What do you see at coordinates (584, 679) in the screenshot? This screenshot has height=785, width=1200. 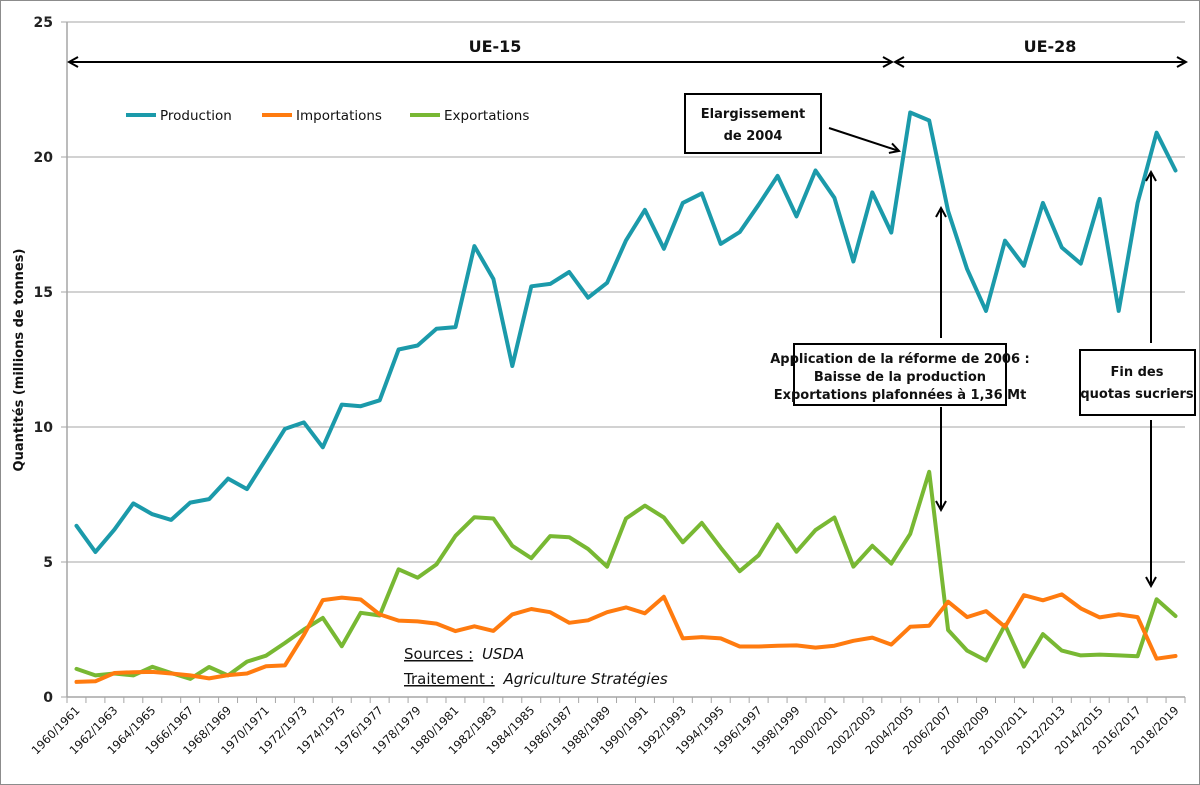 I see `treatment-value: Agriculture Stratégies` at bounding box center [584, 679].